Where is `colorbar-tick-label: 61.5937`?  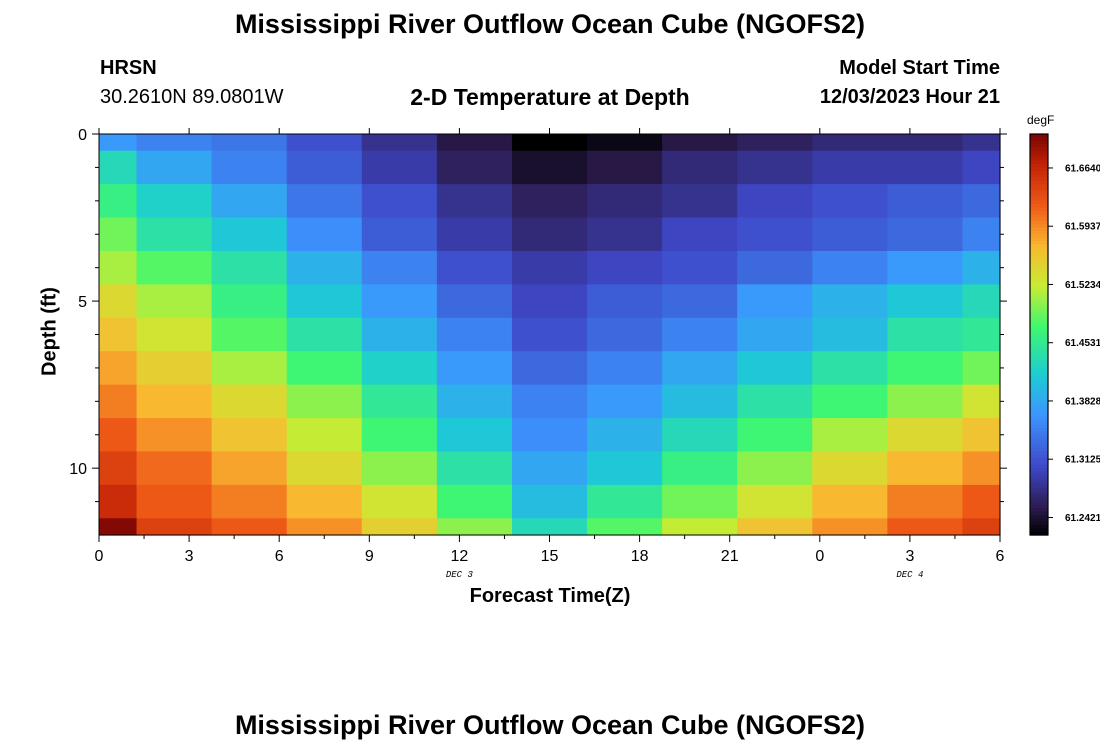
colorbar-tick-label: 61.5937 is located at coordinates (1082, 227).